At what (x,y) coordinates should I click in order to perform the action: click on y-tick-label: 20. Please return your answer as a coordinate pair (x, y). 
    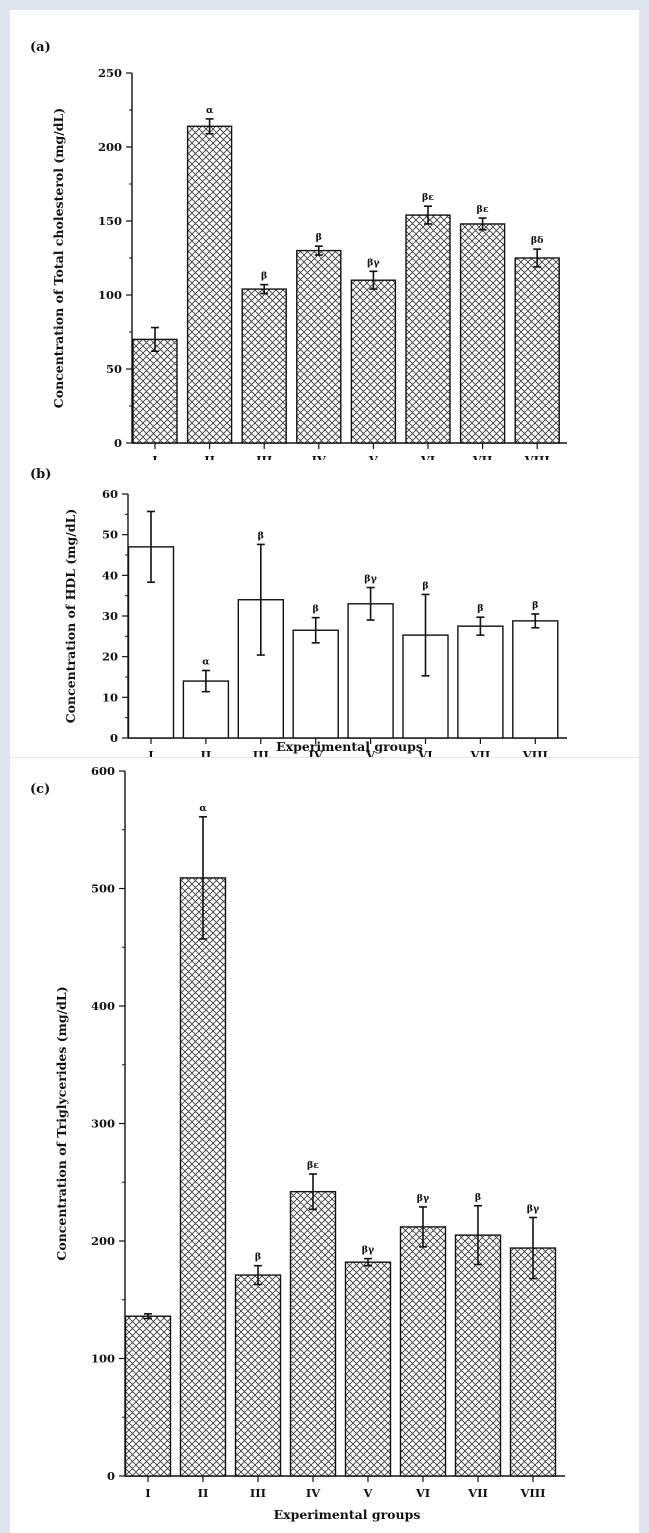
    Looking at the image, I should click on (110, 657).